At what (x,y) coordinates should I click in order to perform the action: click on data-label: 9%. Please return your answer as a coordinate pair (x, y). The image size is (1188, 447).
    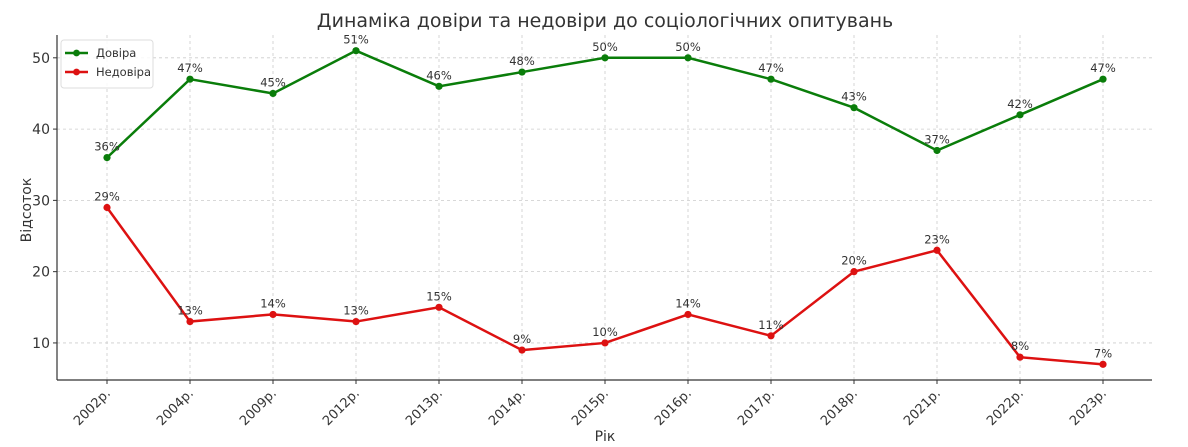
    Looking at the image, I should click on (522, 339).